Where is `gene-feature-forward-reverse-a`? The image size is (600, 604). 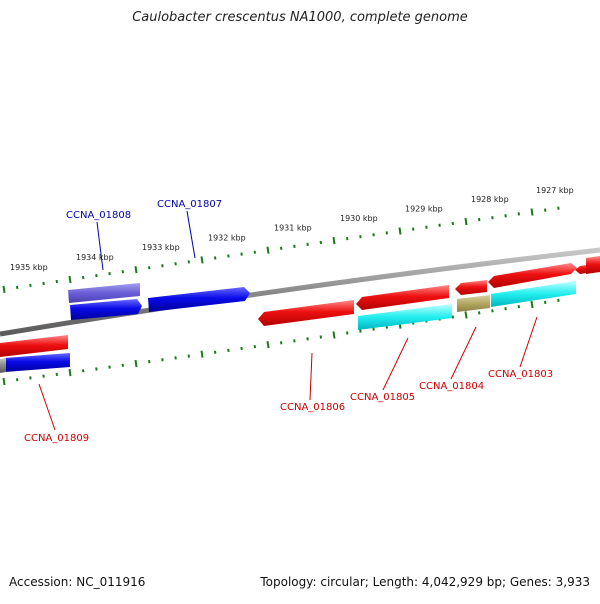
gene-feature-forward-reverse-a is located at coordinates (34, 346).